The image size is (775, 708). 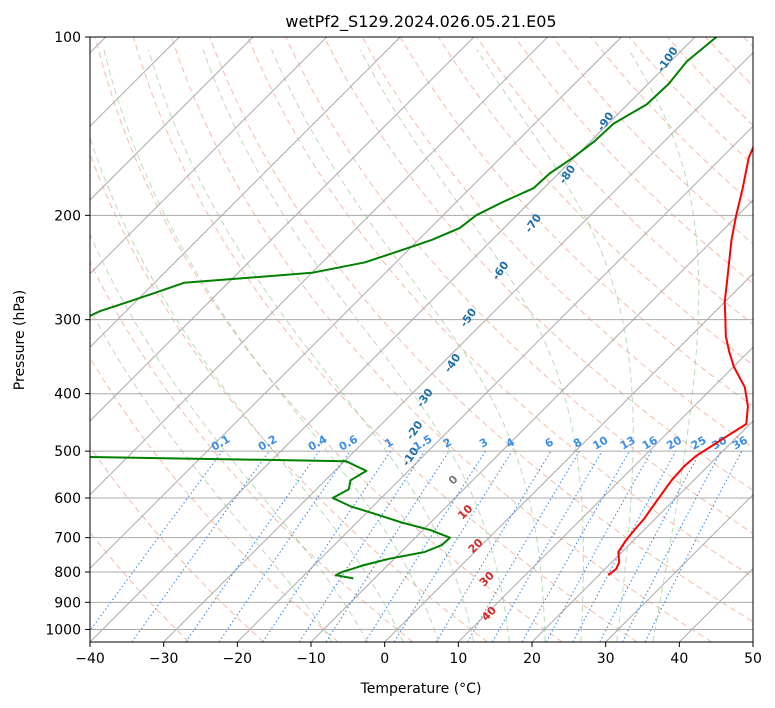 What do you see at coordinates (67, 38) in the screenshot?
I see `y-tick-label: 100` at bounding box center [67, 38].